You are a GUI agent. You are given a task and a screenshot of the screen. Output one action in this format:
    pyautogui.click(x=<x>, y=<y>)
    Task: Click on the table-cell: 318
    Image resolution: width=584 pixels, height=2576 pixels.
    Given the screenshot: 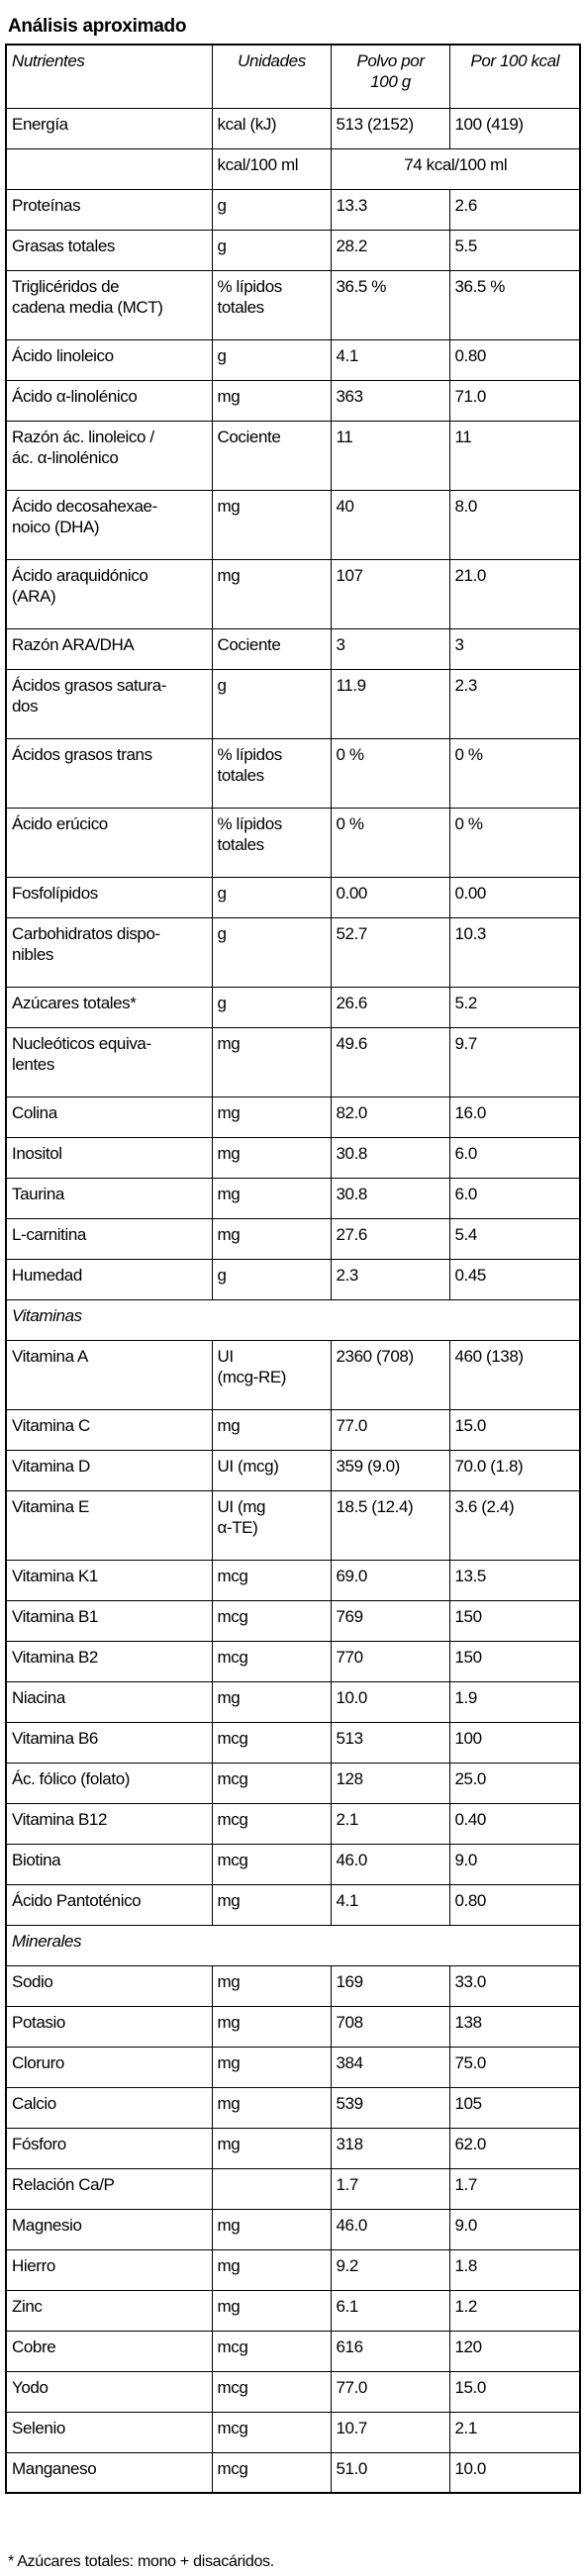 What is the action you would take?
    pyautogui.click(x=390, y=2148)
    